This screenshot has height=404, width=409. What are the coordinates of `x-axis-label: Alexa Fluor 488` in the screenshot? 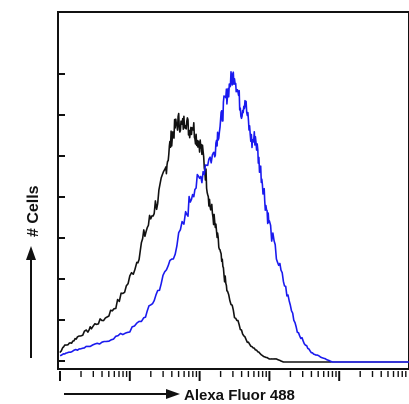 It's located at (239, 395).